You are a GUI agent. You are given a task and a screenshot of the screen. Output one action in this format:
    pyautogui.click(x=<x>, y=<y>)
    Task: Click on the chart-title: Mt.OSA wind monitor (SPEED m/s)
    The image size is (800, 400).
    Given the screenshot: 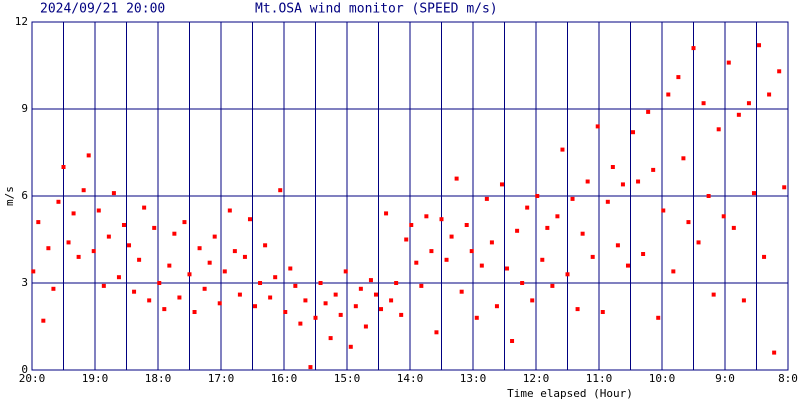 What is the action you would take?
    pyautogui.click(x=376, y=9)
    